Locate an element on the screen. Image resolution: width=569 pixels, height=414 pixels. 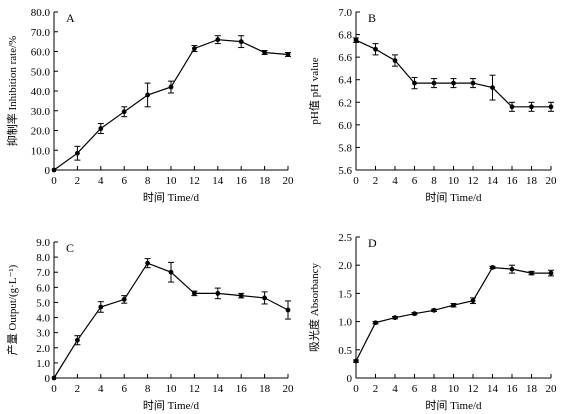
panel-label: C is located at coordinates (70, 248).